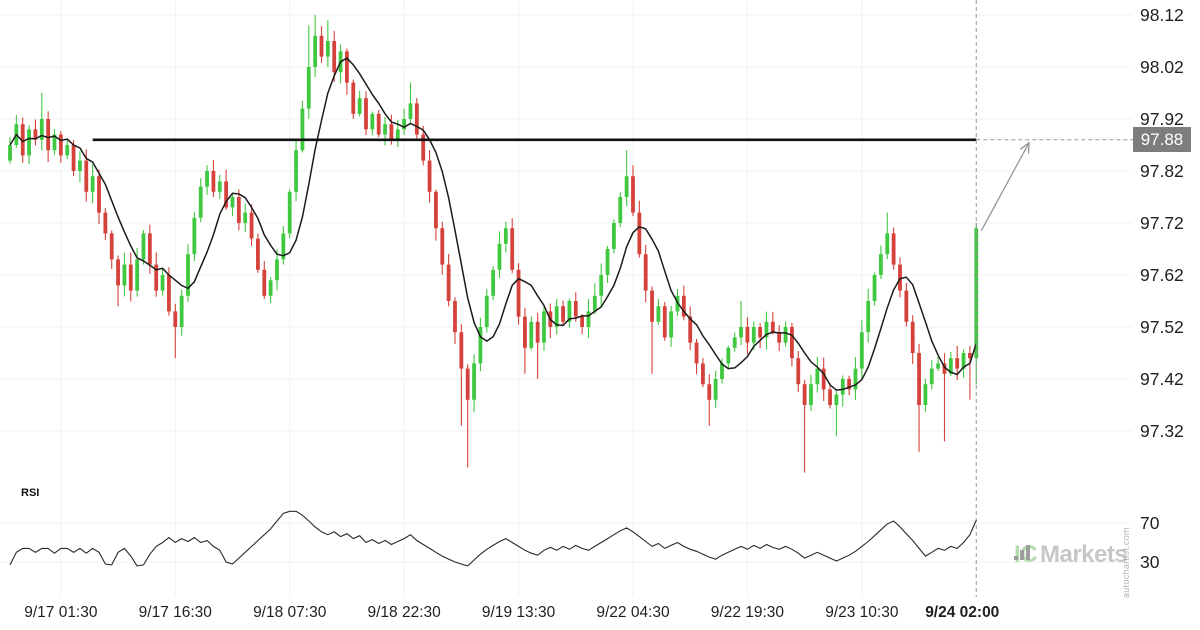  Describe the element at coordinates (748, 612) in the screenshot. I see `x-axis-label: 9/22 19:30` at that location.